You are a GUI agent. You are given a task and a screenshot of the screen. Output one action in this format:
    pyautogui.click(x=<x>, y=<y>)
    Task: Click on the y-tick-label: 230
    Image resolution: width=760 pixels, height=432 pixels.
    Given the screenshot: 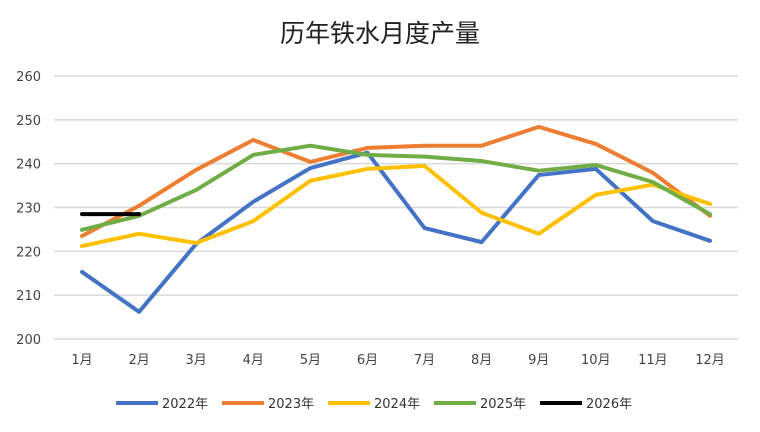 What is the action you would take?
    pyautogui.click(x=28, y=209)
    